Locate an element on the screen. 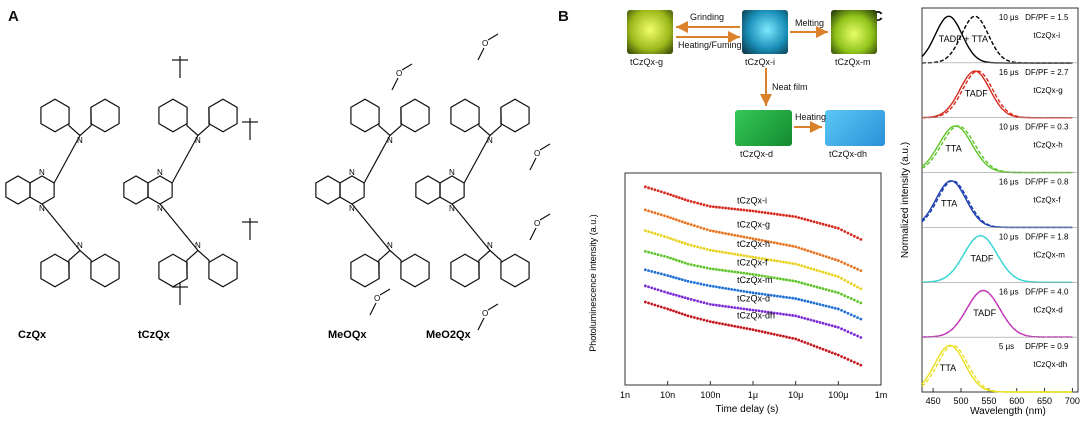 The image size is (1084, 422). spectra-time-label: 10 μs is located at coordinates (1009, 127).